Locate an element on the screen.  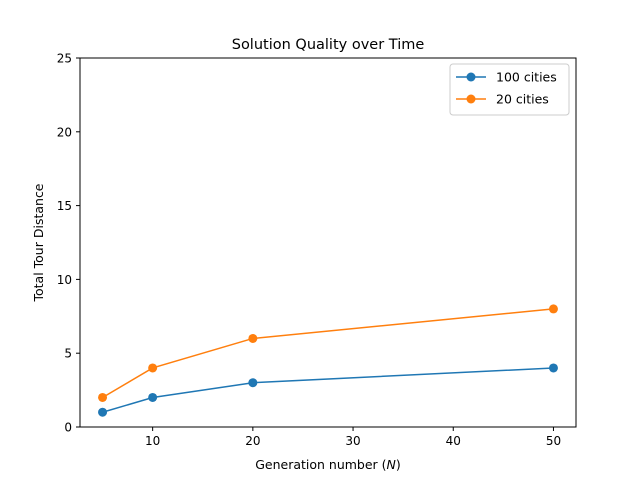
legend-label-20-cities: 20 cities is located at coordinates (522, 99).